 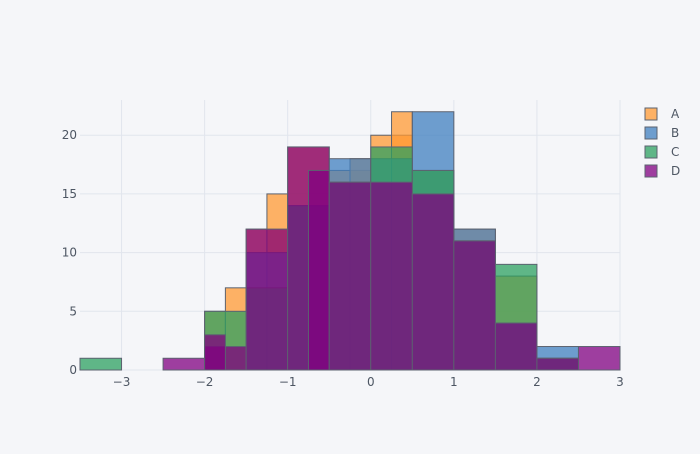 I want to click on y-tick-label: 5, so click(x=73, y=311).